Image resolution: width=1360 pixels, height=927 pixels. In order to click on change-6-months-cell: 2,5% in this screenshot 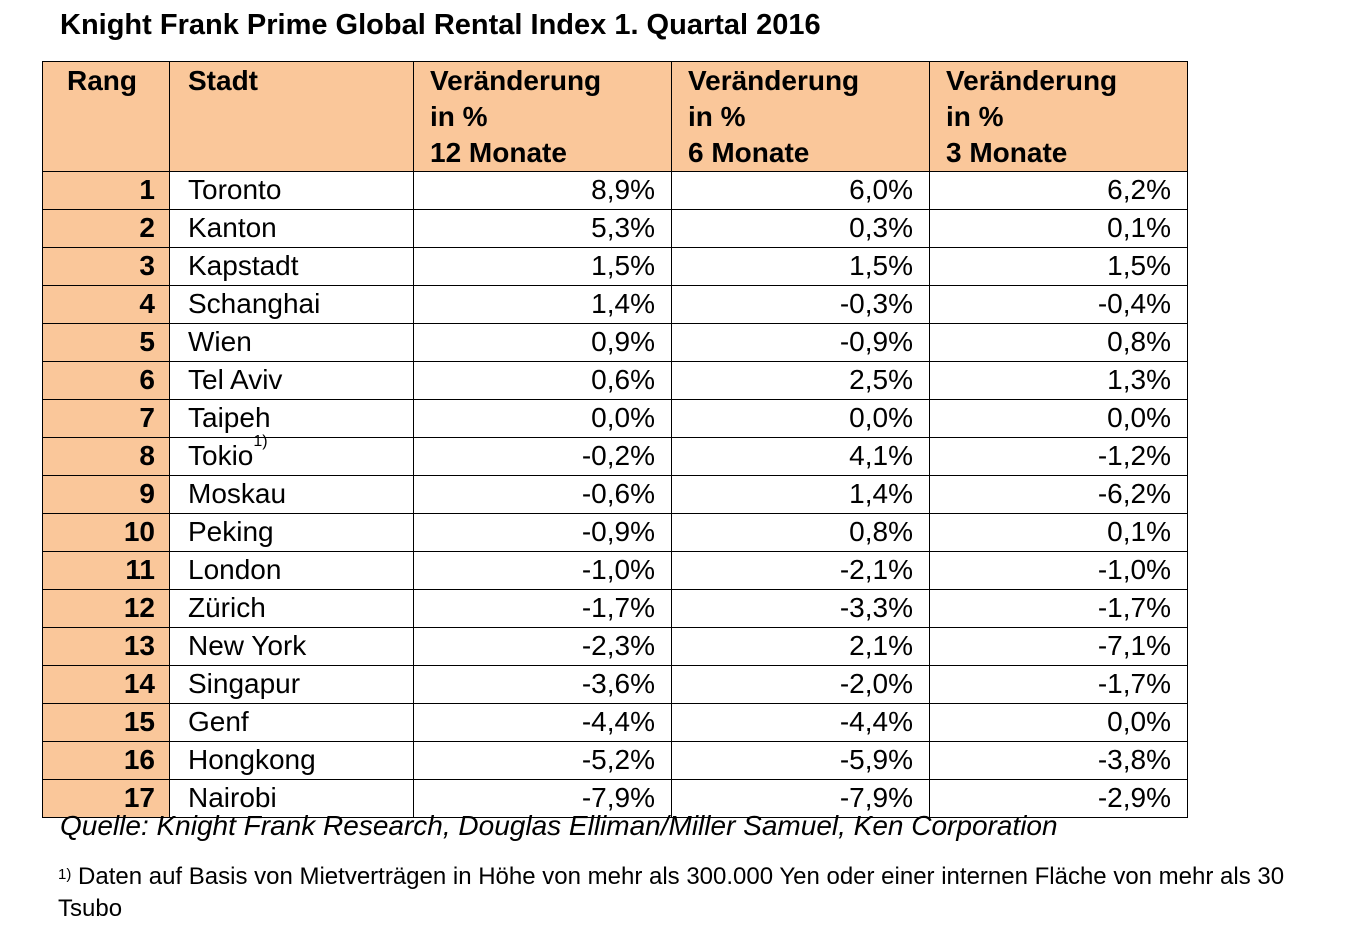, I will do `click(800, 380)`.